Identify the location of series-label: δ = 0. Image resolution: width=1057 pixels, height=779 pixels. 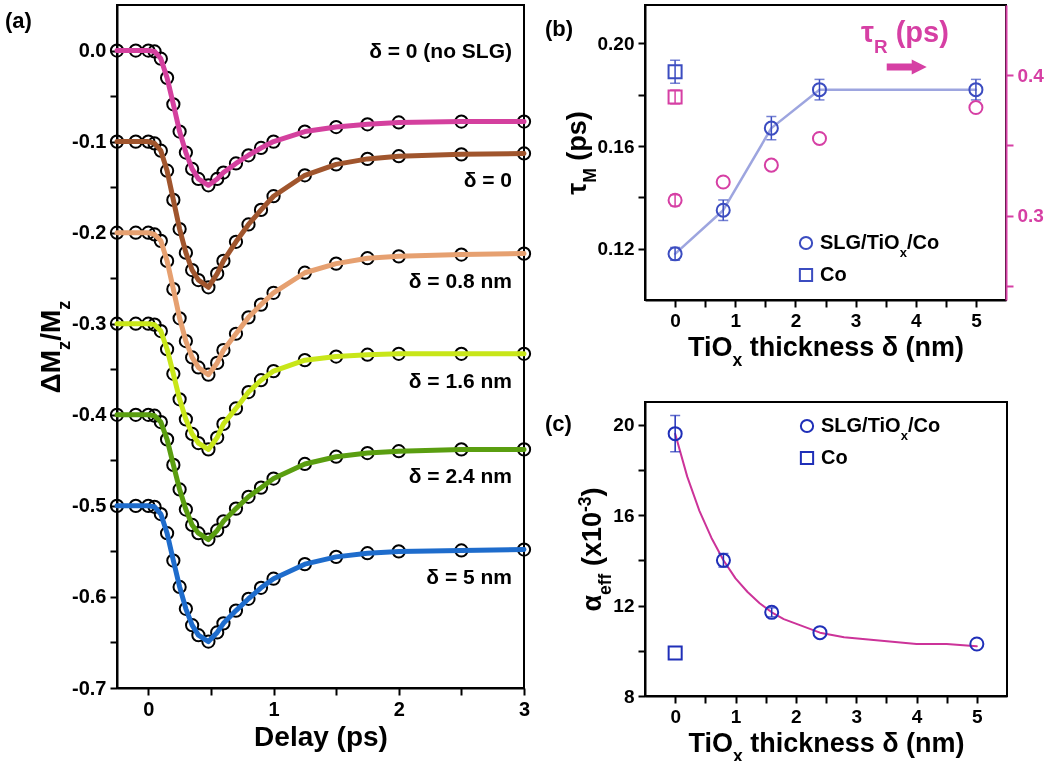
(487, 180).